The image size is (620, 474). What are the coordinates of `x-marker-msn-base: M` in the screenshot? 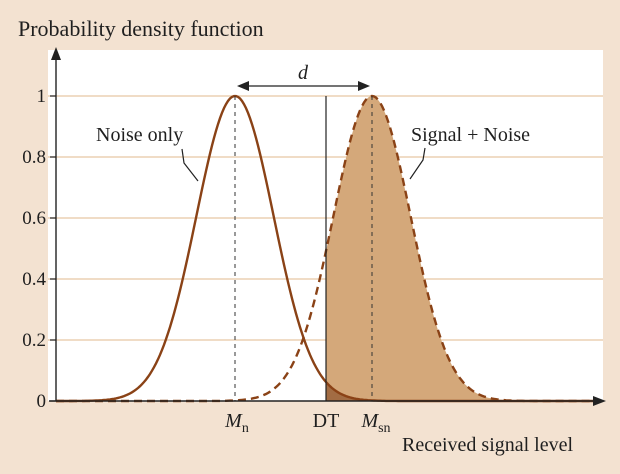 It's located at (369, 421).